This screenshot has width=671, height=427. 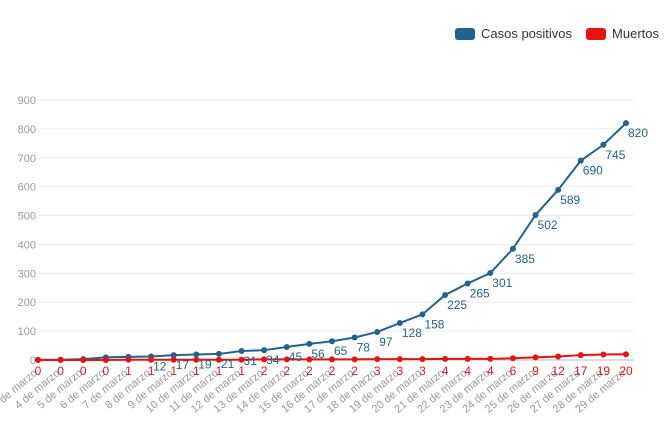 What do you see at coordinates (513, 371) in the screenshot?
I see `data-label-1: 6` at bounding box center [513, 371].